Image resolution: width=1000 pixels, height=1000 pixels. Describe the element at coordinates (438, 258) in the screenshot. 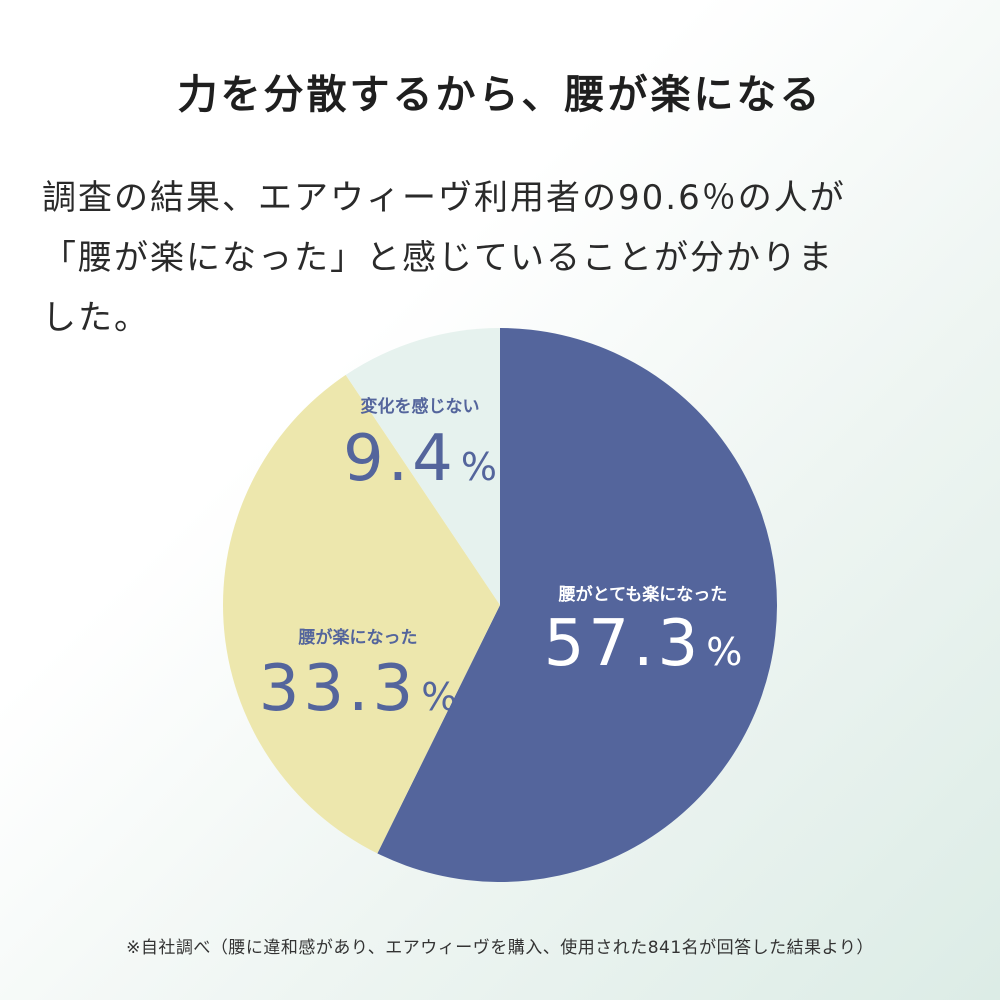

I see `description-line-2: 「腰が楽になった」と感じていることが分かりま` at that location.